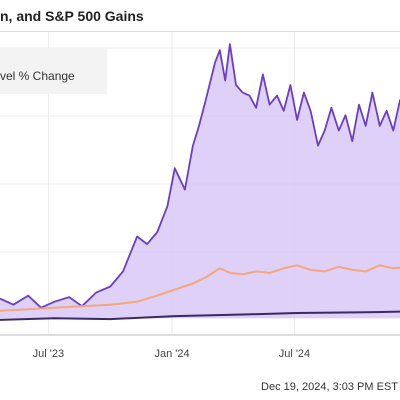 Image resolution: width=400 pixels, height=400 pixels. I want to click on timestamp: Dec 19, 2024, 3:03 PM EST, so click(329, 387).